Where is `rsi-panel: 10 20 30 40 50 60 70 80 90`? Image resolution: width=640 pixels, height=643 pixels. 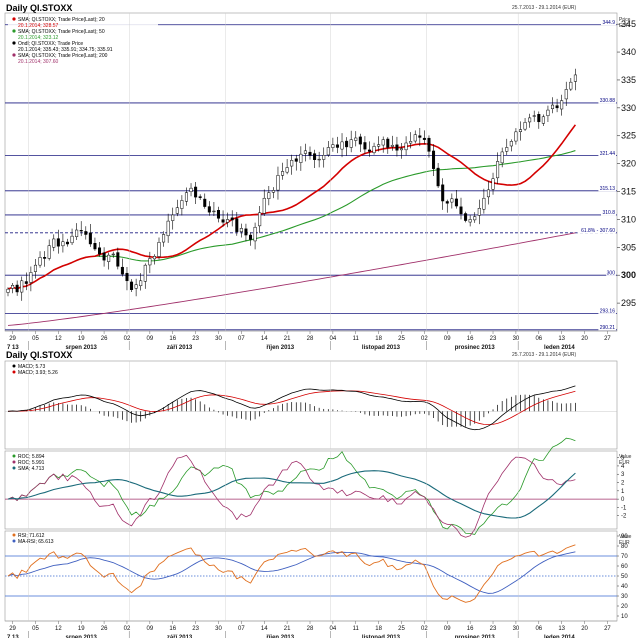 rsi-panel: 10 20 30 40 50 60 70 80 90 is located at coordinates (316, 577).